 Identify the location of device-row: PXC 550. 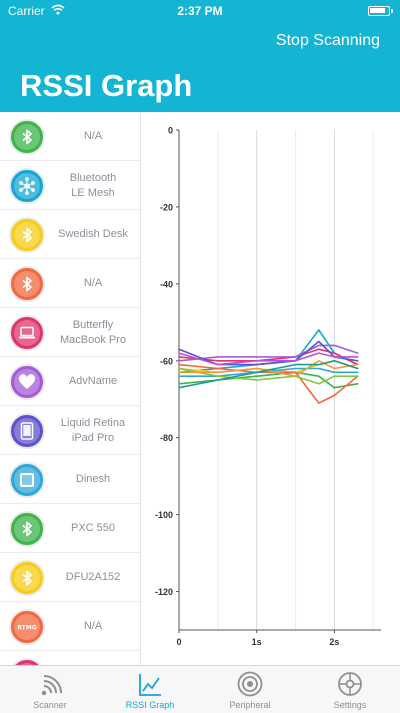
(70, 528).